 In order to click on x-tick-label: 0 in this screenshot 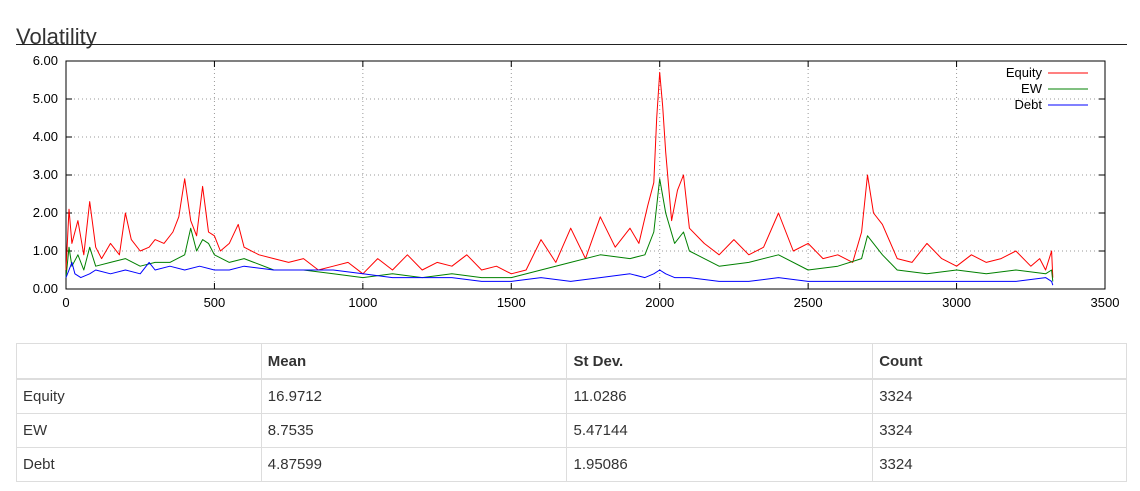, I will do `click(65, 302)`.